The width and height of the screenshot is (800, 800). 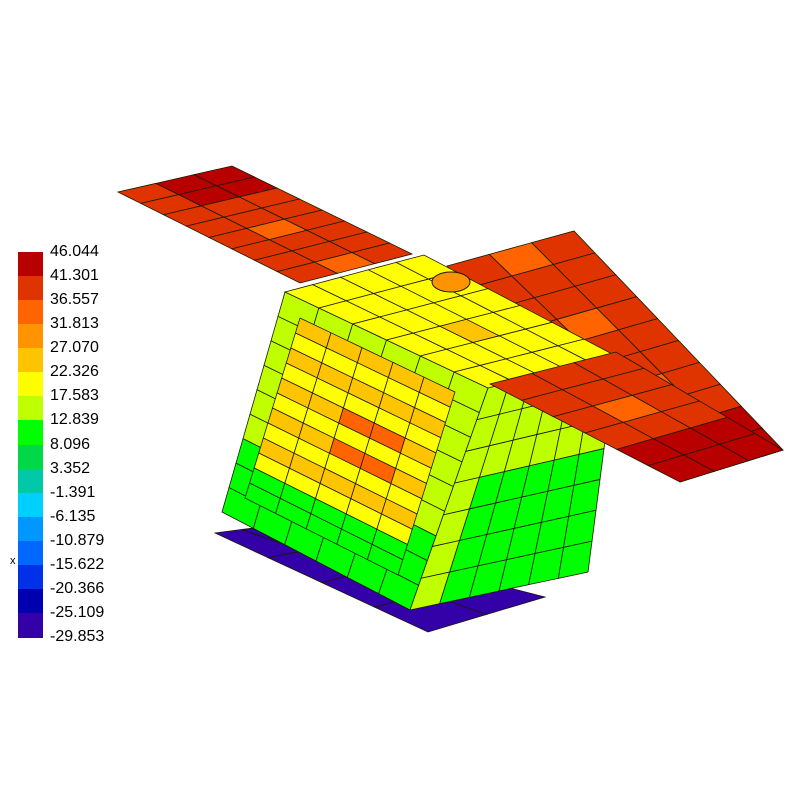 What do you see at coordinates (13, 561) in the screenshot?
I see `axis-label: x` at bounding box center [13, 561].